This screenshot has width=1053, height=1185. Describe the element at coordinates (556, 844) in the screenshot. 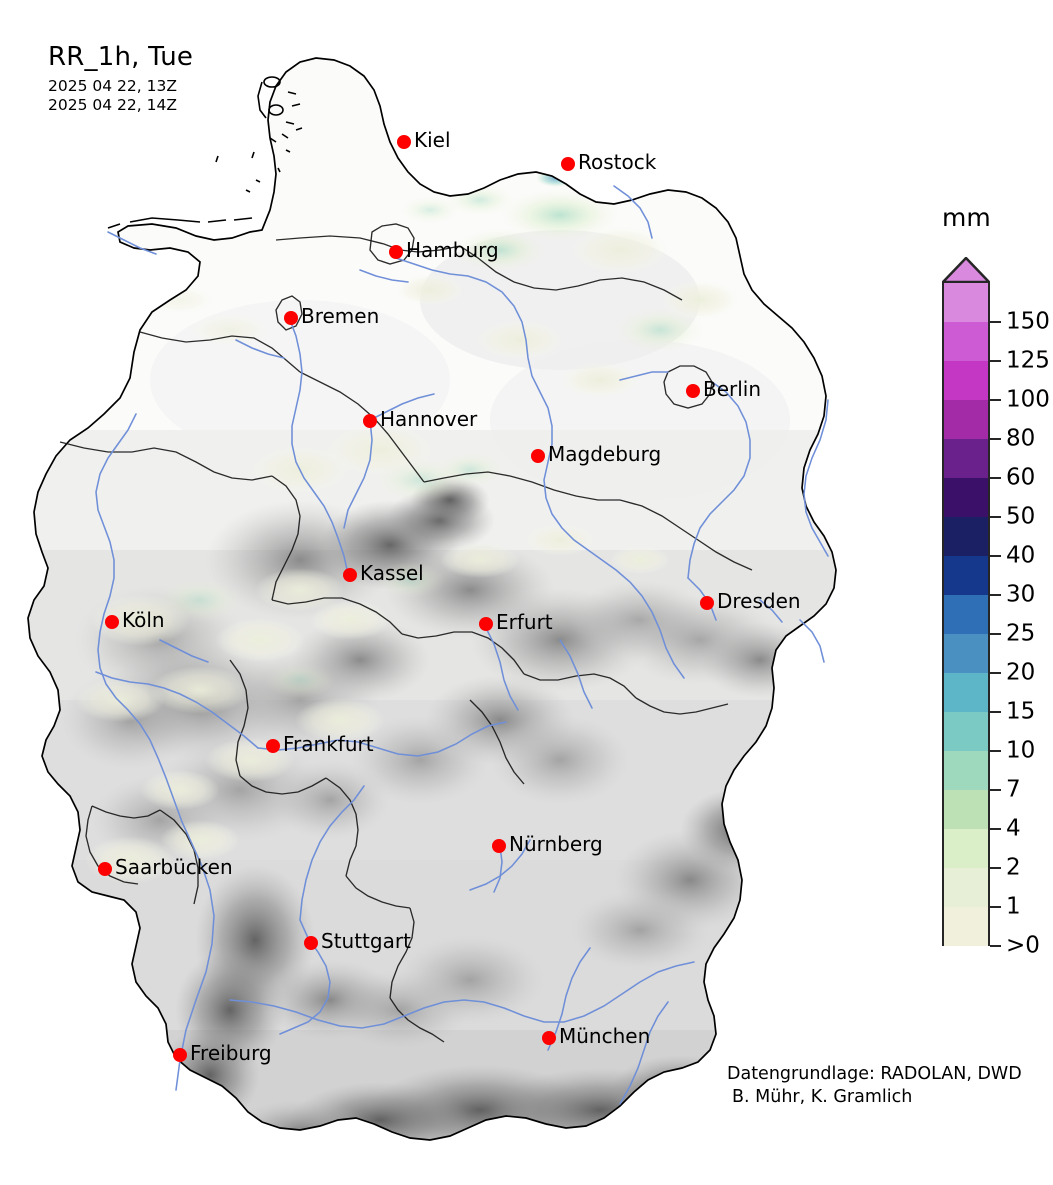

I see `city-label: Nürnberg` at that location.